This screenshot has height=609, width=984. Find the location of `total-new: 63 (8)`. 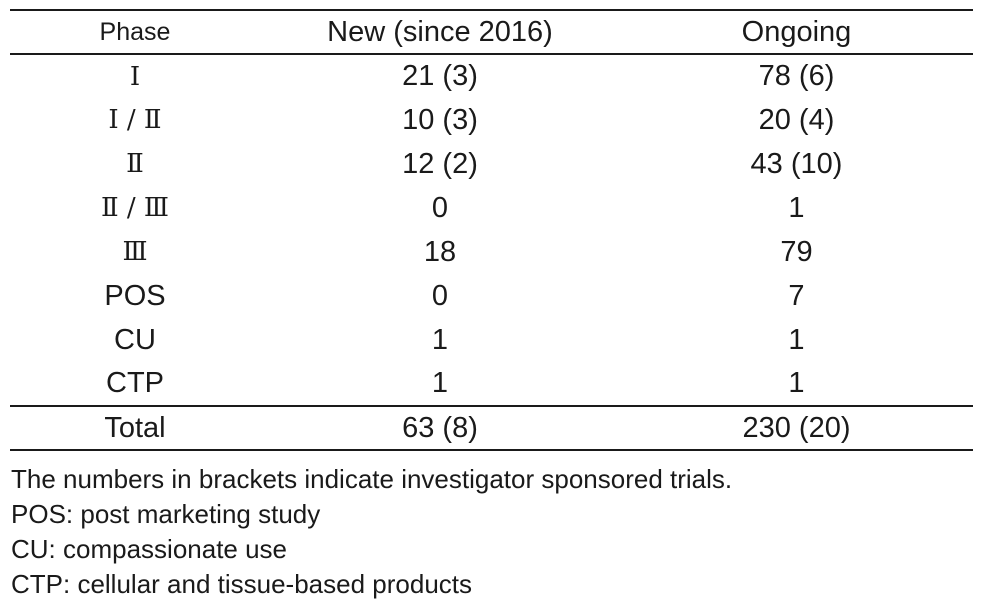

total-new: 63 (8) is located at coordinates (440, 428).